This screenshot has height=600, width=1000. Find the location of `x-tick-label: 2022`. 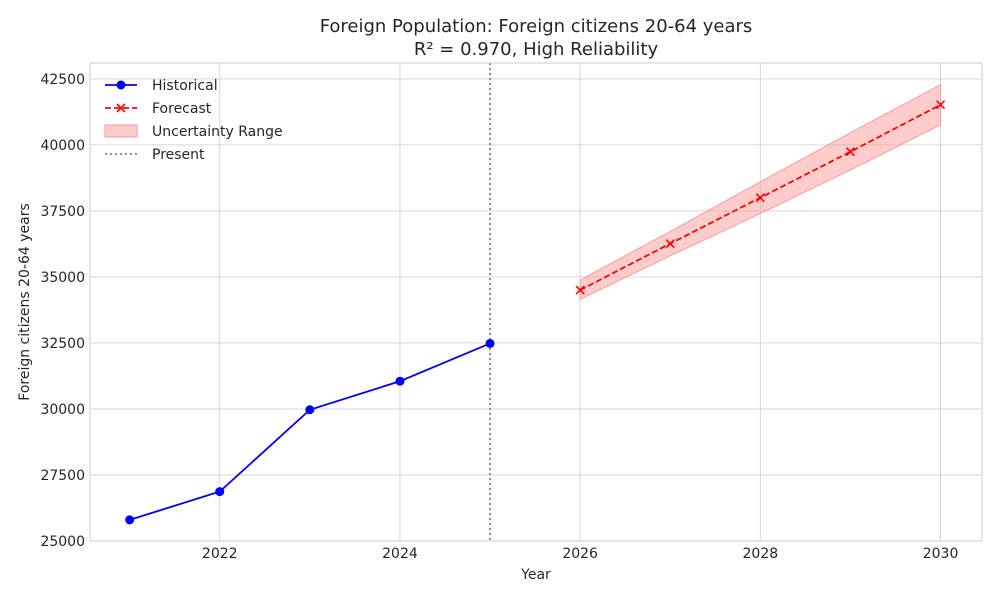

x-tick-label: 2022 is located at coordinates (220, 554).